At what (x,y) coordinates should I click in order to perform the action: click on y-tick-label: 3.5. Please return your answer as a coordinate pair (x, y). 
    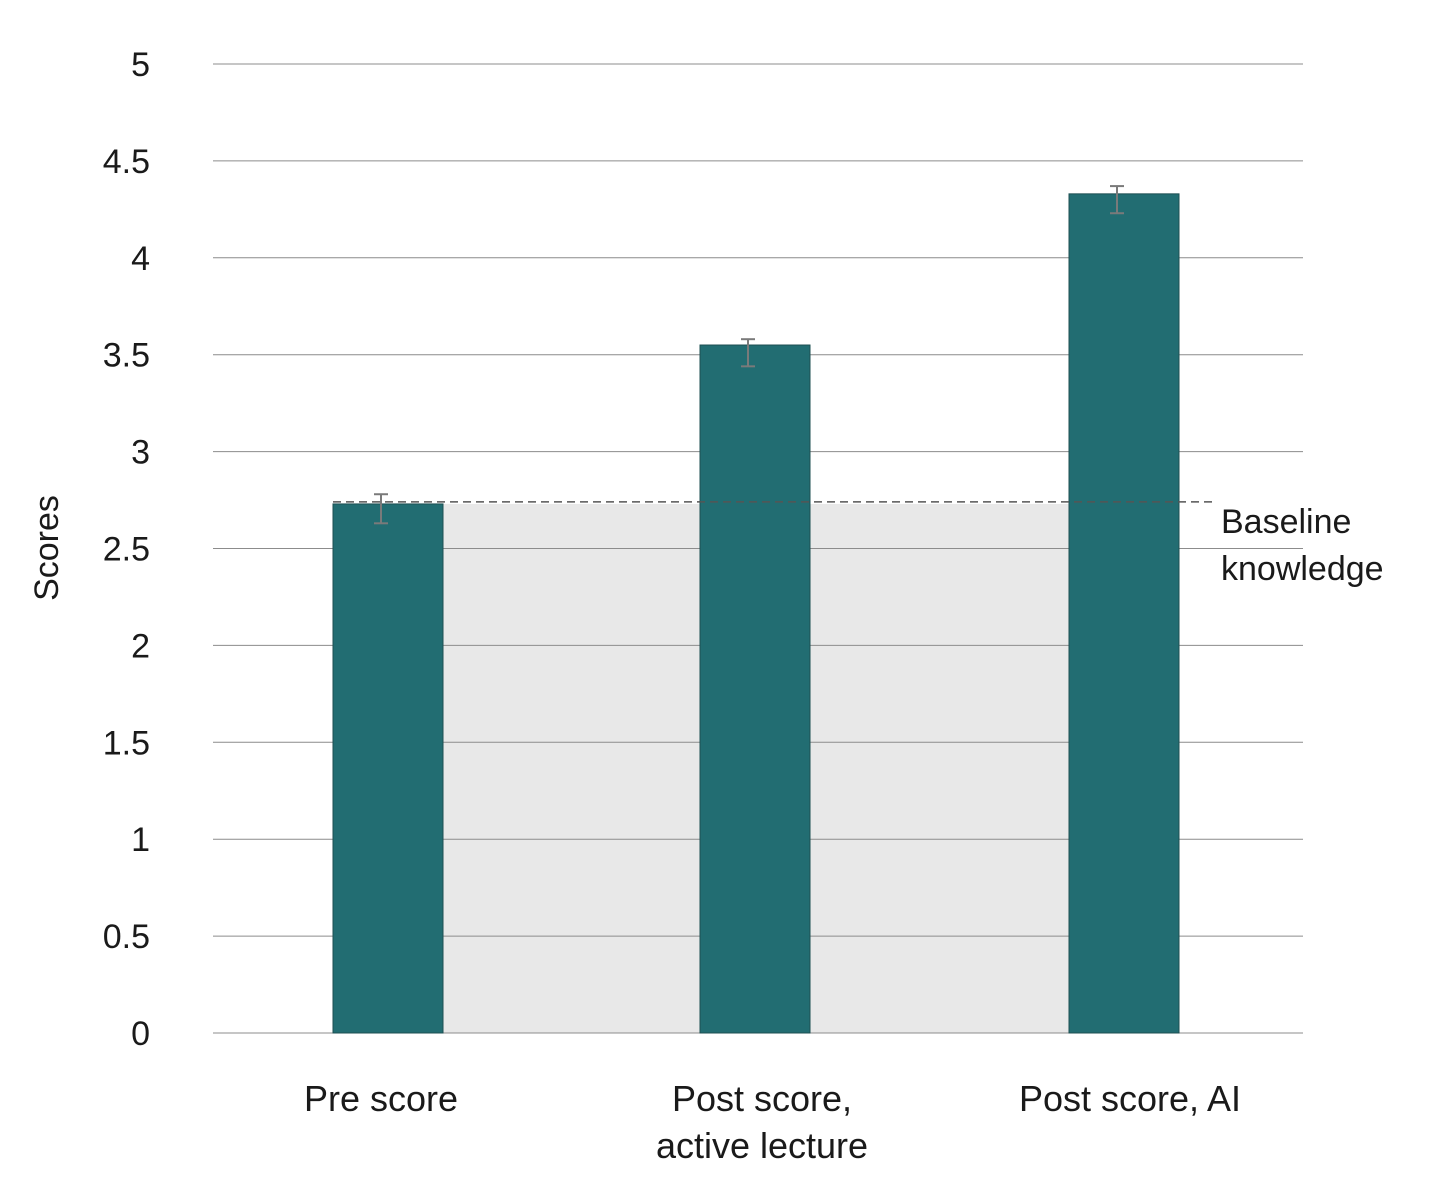
    Looking at the image, I should click on (126, 356).